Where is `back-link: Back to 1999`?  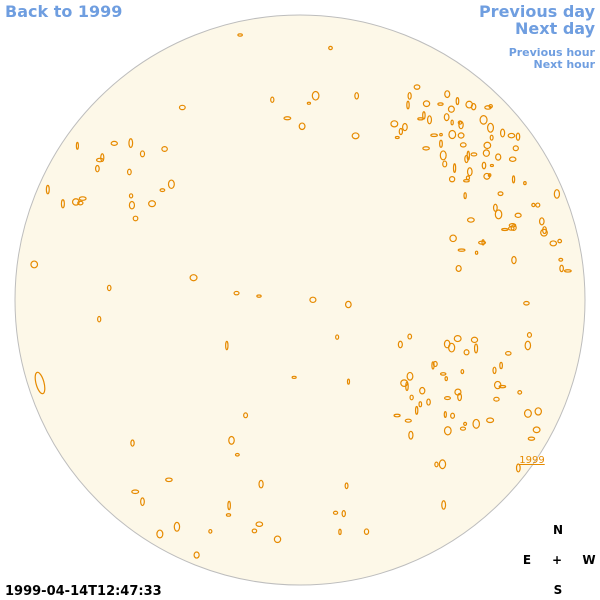
back-link: Back to 1999 is located at coordinates (63, 11).